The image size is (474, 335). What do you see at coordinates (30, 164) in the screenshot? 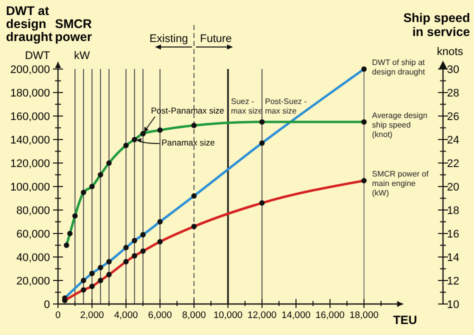
I see `y-tick-label: 120,000` at bounding box center [30, 164].